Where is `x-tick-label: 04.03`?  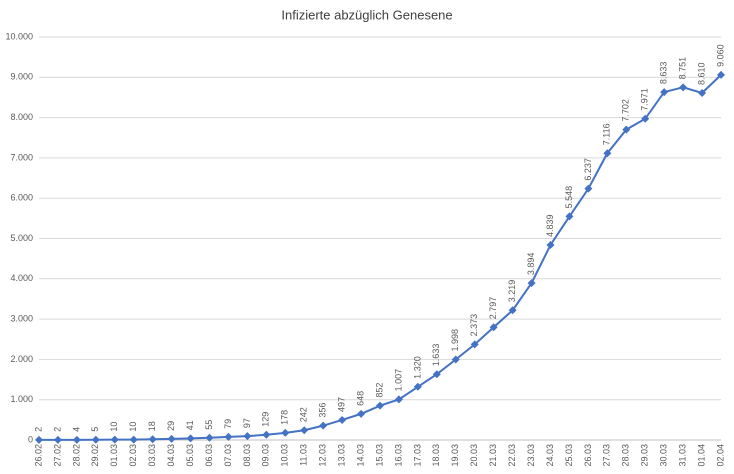 x-tick-label: 04.03 is located at coordinates (171, 455).